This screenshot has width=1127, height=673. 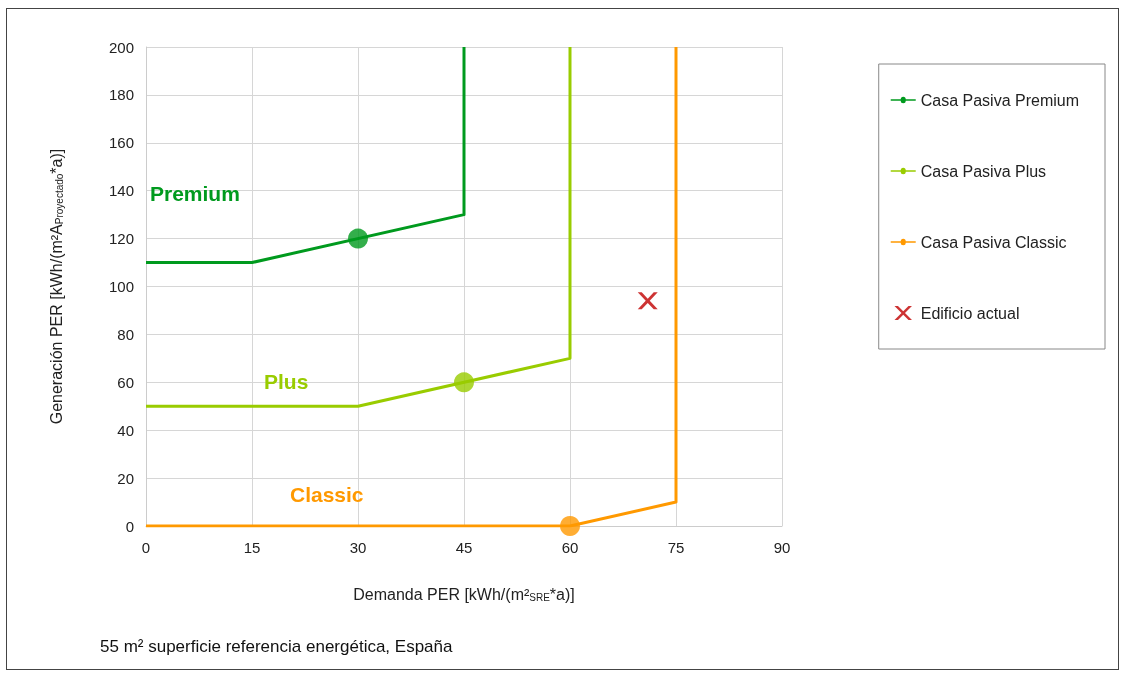 What do you see at coordinates (277, 646) in the screenshot?
I see `text: 55 m² superficie referencia energética, España` at bounding box center [277, 646].